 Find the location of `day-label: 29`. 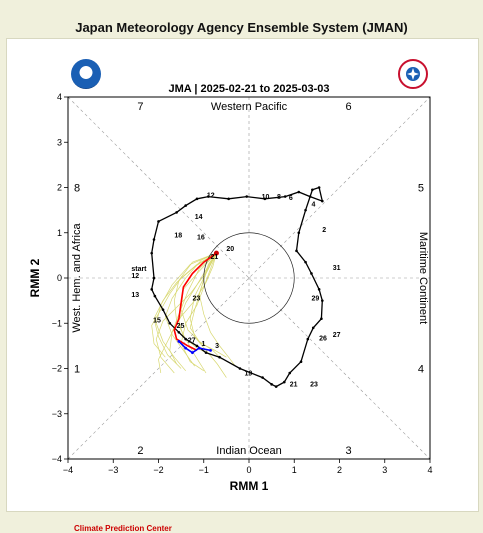

day-label: 29 is located at coordinates (315, 299).